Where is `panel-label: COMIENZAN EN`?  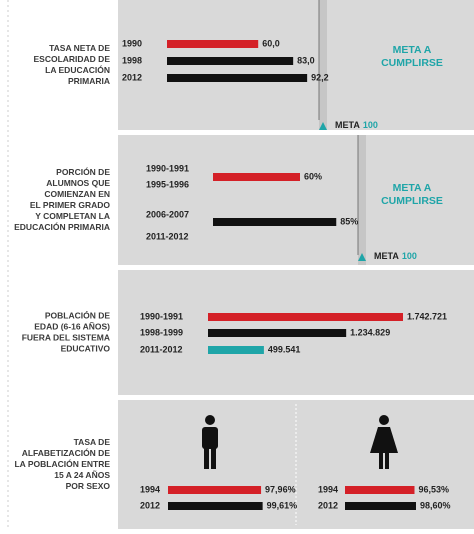
panel-label: COMIENZAN EN is located at coordinates (77, 194).